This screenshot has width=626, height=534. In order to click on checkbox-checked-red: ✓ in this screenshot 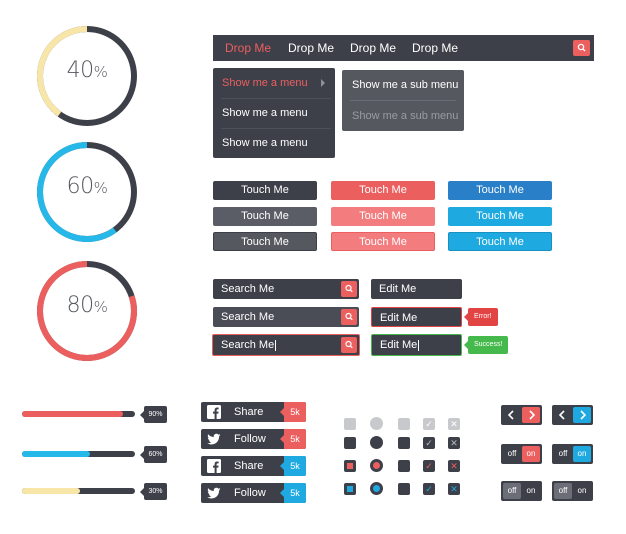, I will do `click(429, 466)`.